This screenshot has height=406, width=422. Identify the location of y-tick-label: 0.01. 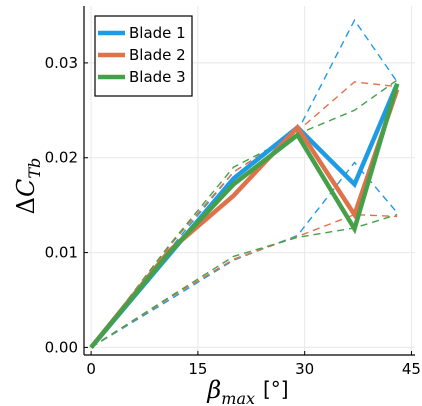
(61, 253).